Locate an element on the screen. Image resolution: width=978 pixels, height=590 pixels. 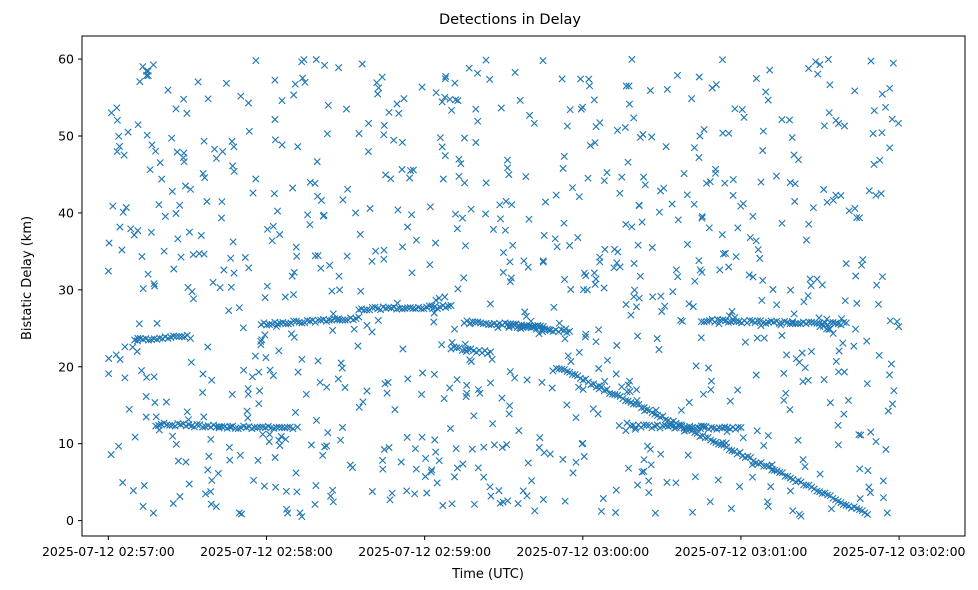
y-tick-label: 0 is located at coordinates (70, 520).